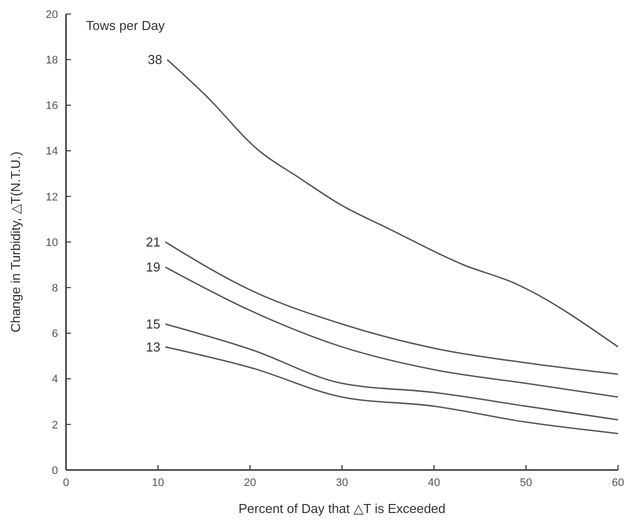 Image resolution: width=630 pixels, height=529 pixels. I want to click on y-tick-label: 12, so click(52, 197).